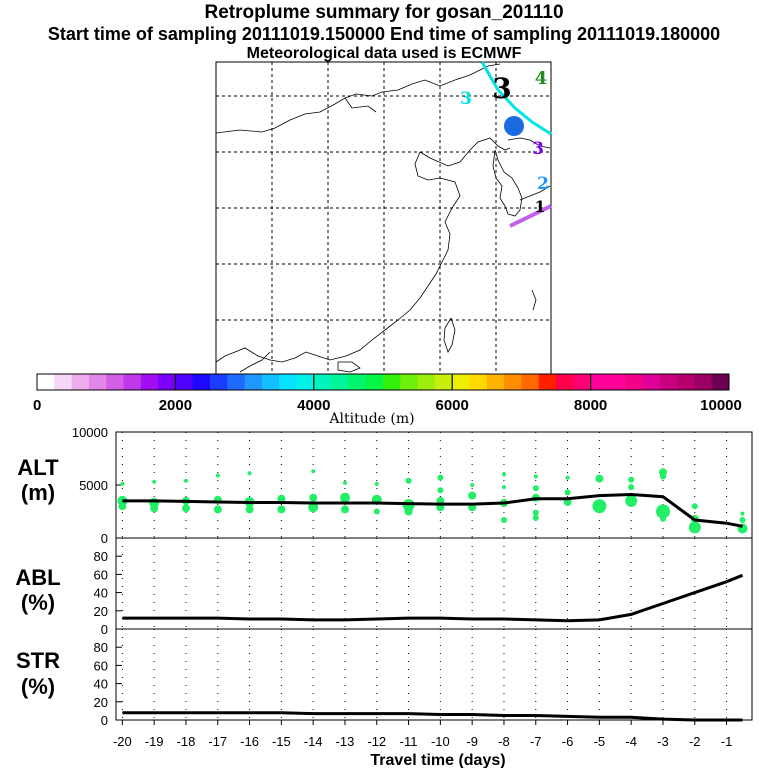  Describe the element at coordinates (217, 741) in the screenshot. I see `x-tick-label: -17` at that location.